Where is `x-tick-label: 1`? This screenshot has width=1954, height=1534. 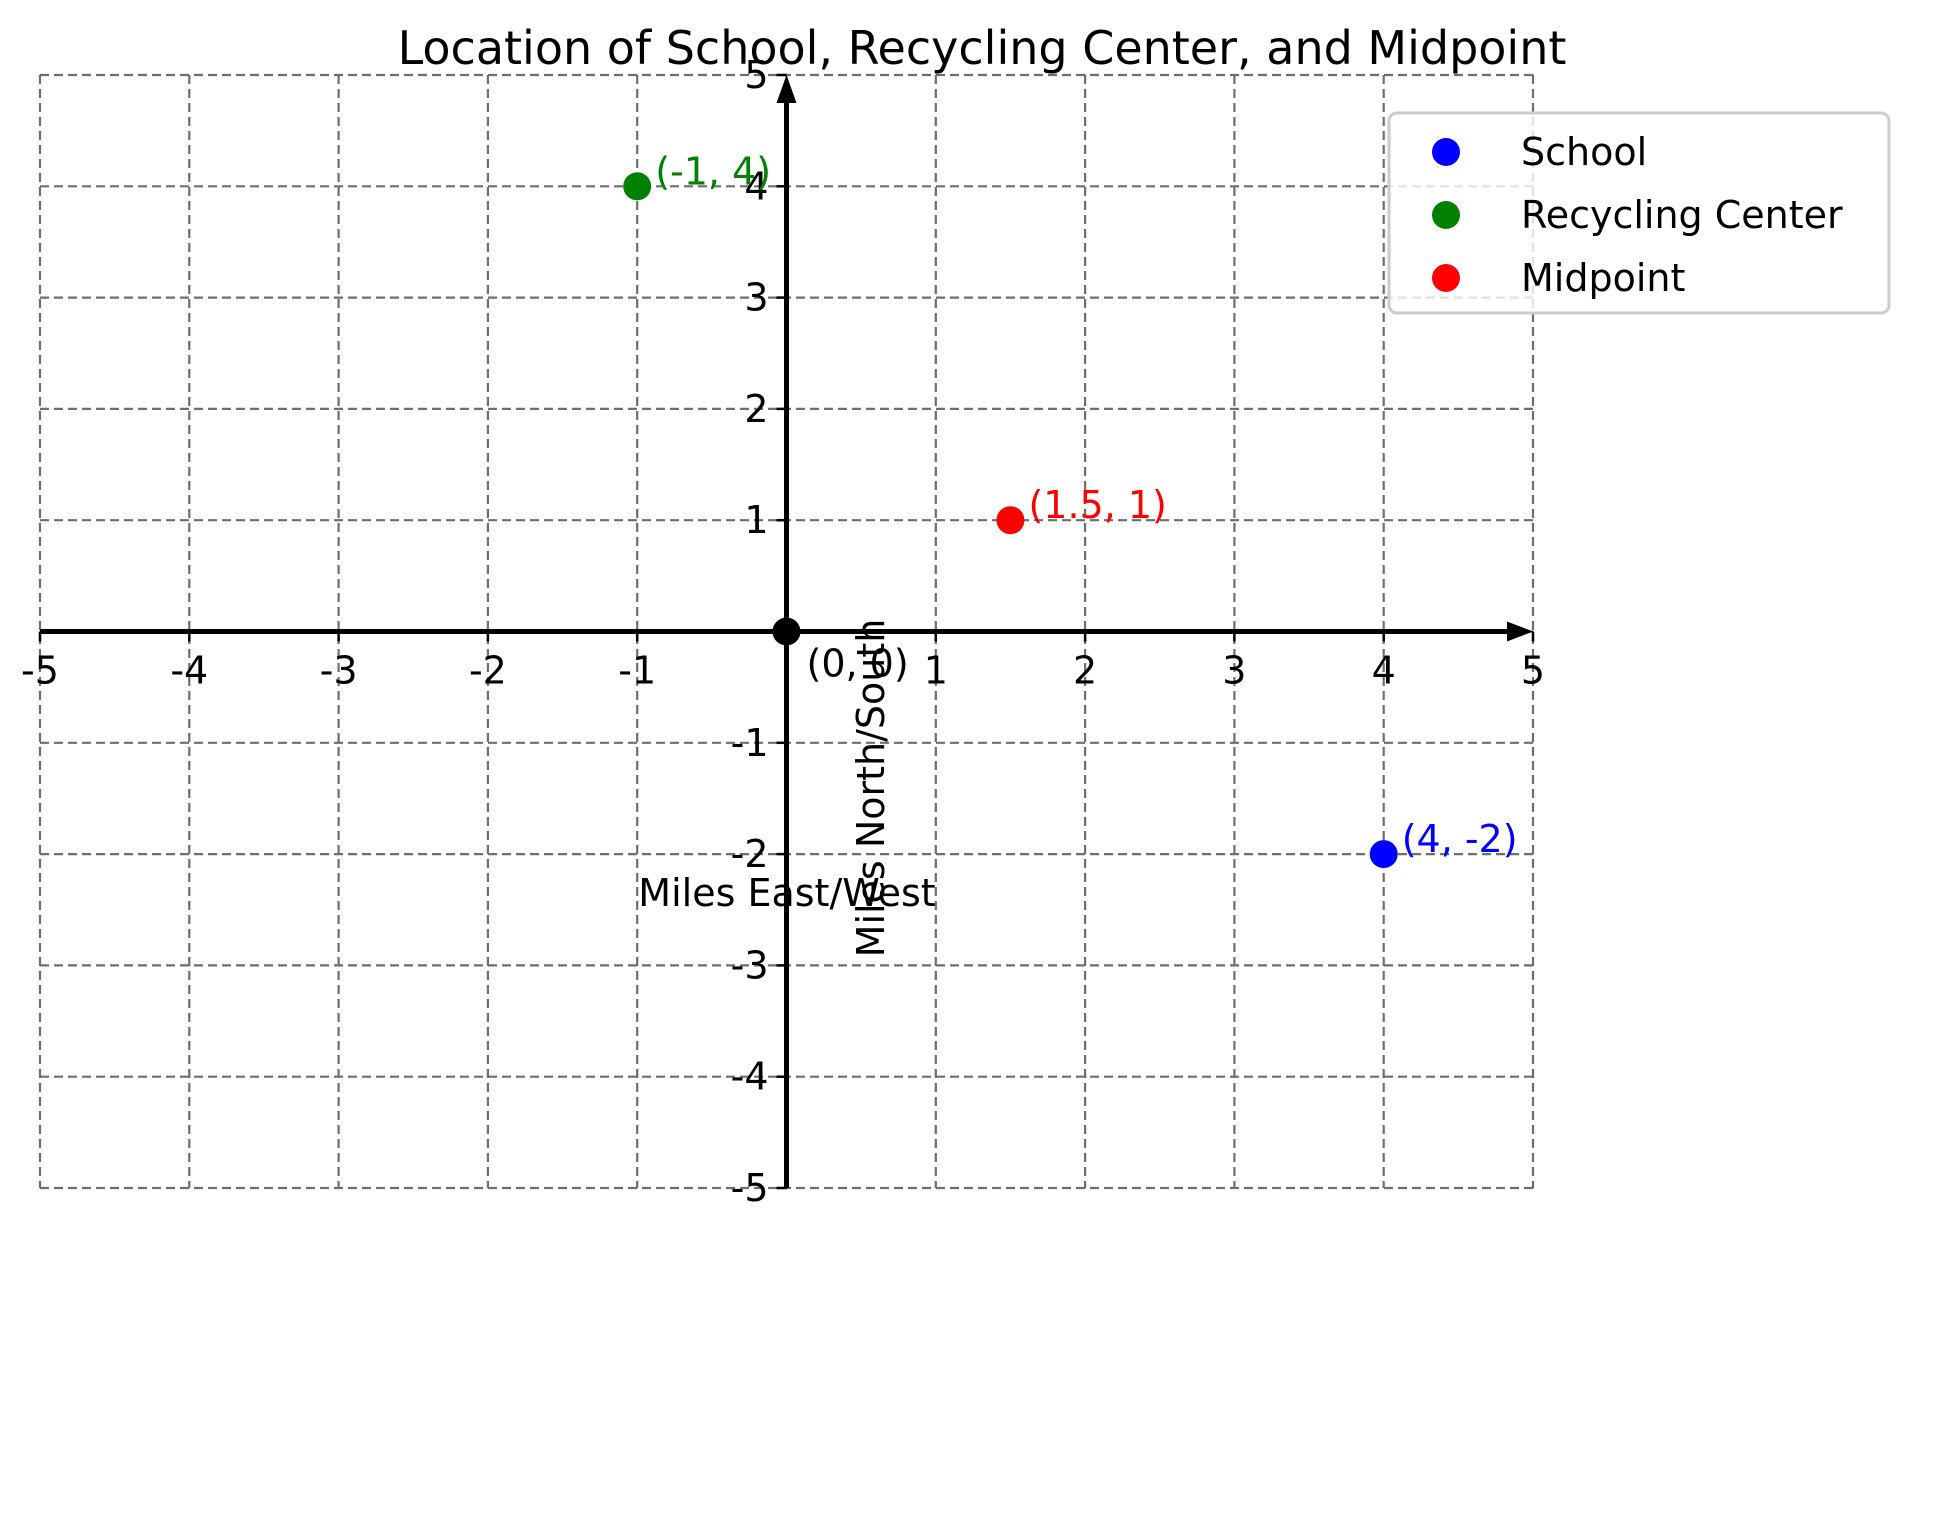
x-tick-label: 1 is located at coordinates (936, 671).